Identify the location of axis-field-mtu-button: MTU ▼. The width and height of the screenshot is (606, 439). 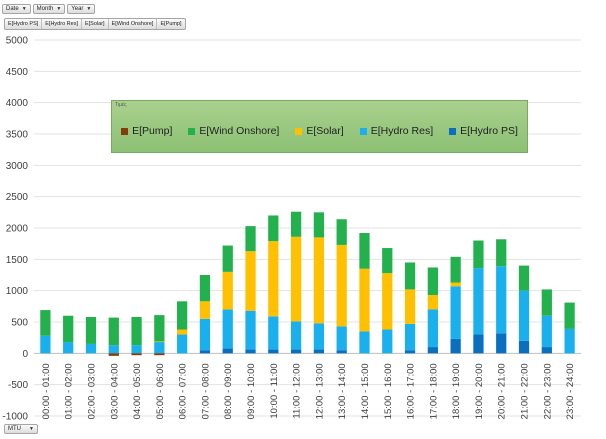
(21, 429).